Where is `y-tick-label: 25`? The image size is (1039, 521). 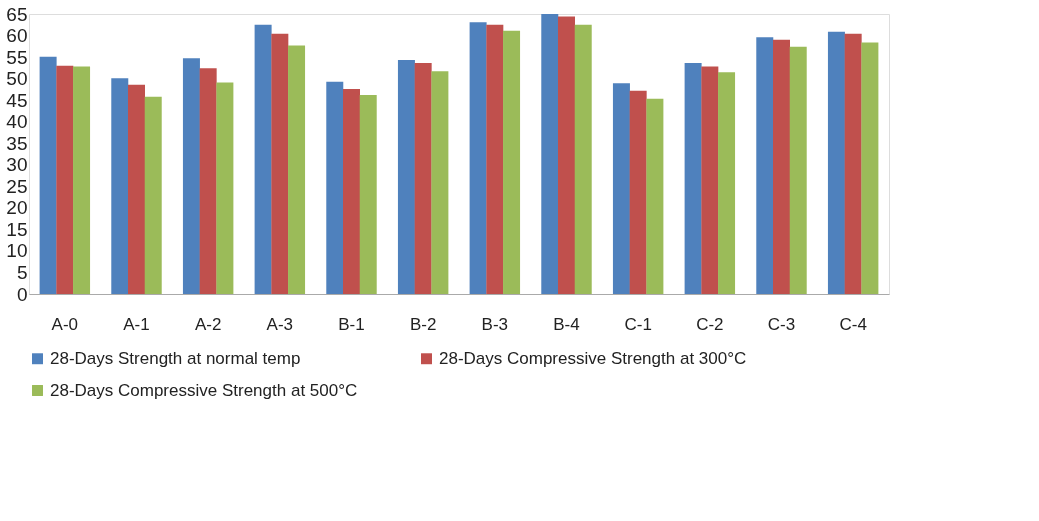
y-tick-label: 25 is located at coordinates (17, 186).